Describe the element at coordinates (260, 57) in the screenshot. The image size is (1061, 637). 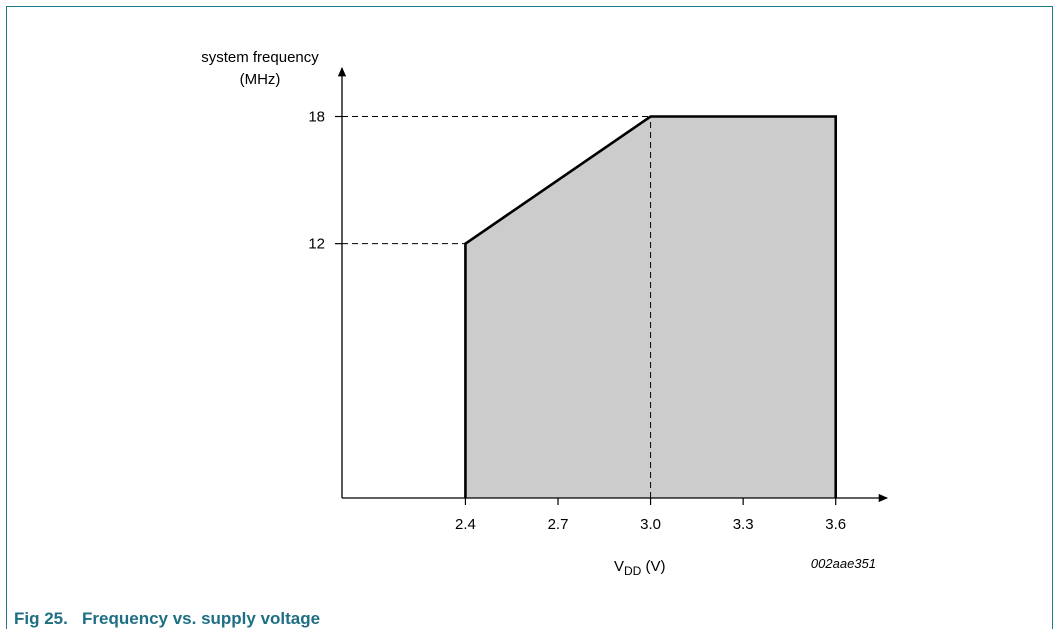
I see `y-axis-label-line1: system frequency` at that location.